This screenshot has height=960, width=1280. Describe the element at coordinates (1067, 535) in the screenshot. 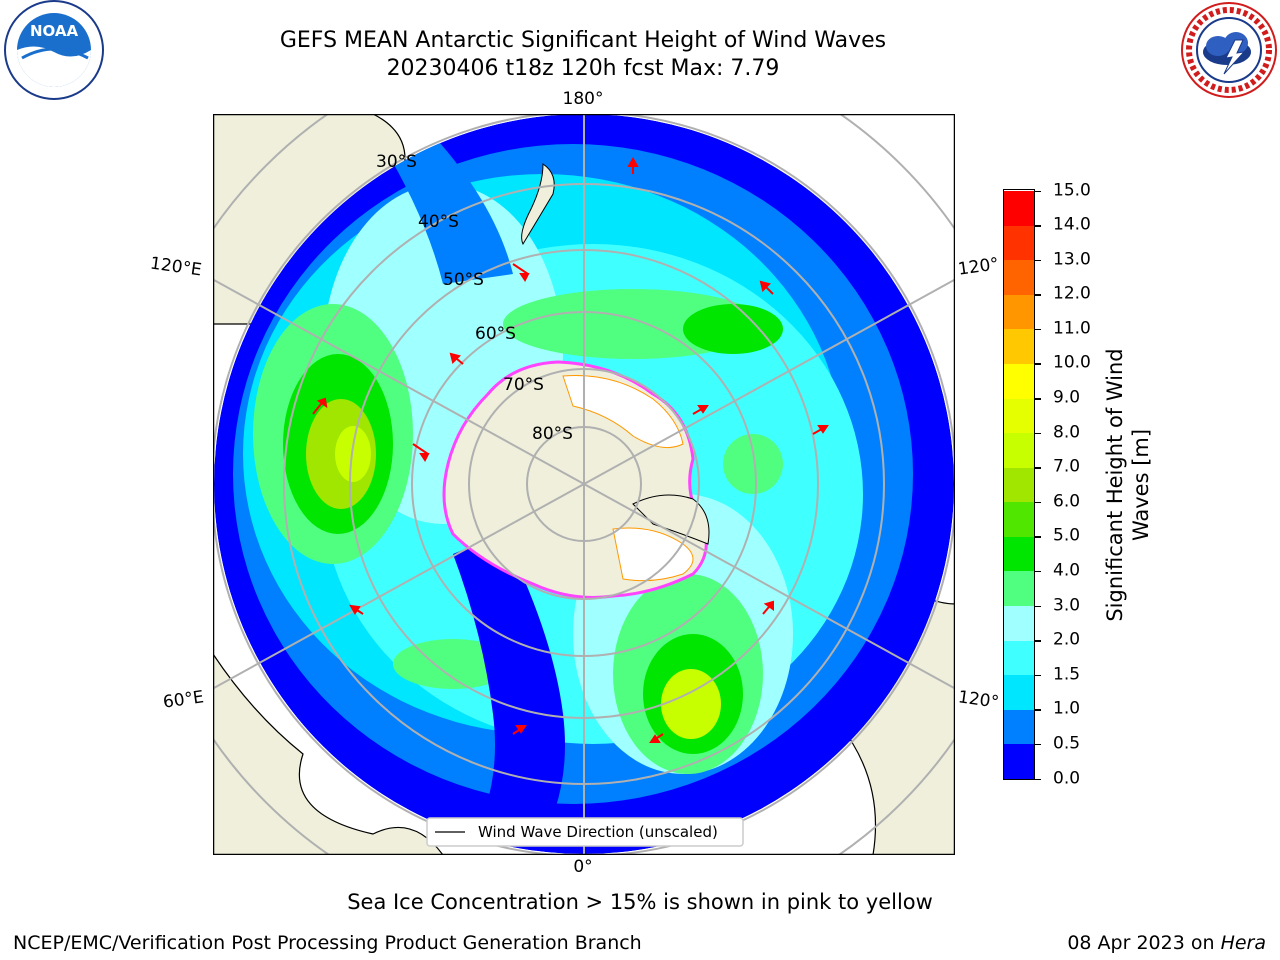

I see `colorbar-tick-label: 5.0` at that location.